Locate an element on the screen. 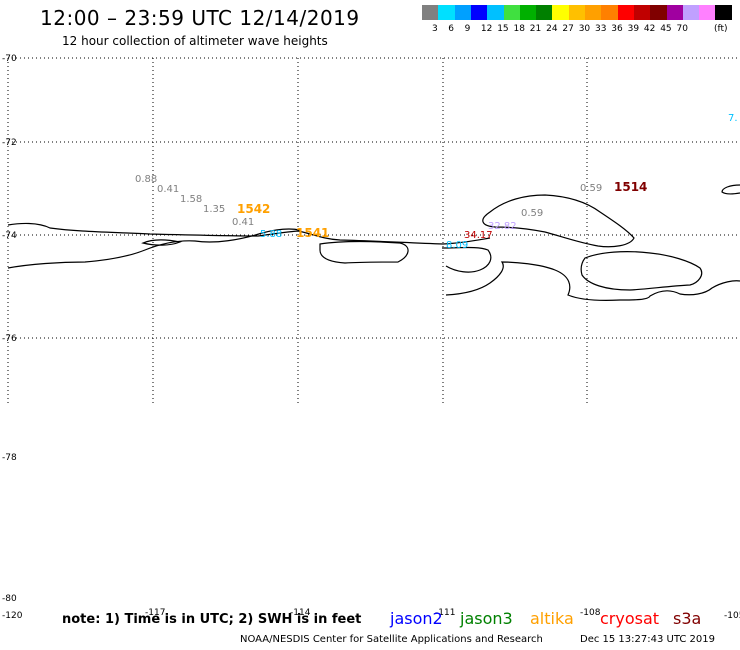  wave-height-label: 32.82 is located at coordinates (502, 226).